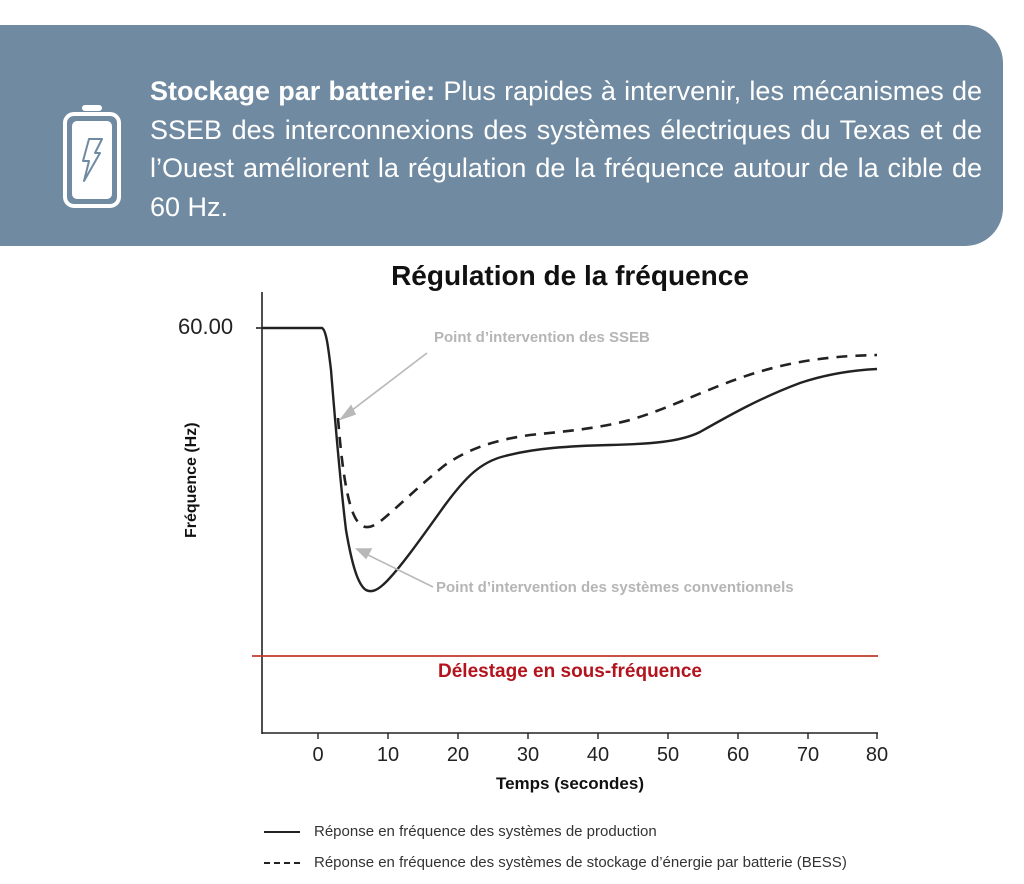 The height and width of the screenshot is (884, 1024). I want to click on bess-response-curve, so click(607, 441).